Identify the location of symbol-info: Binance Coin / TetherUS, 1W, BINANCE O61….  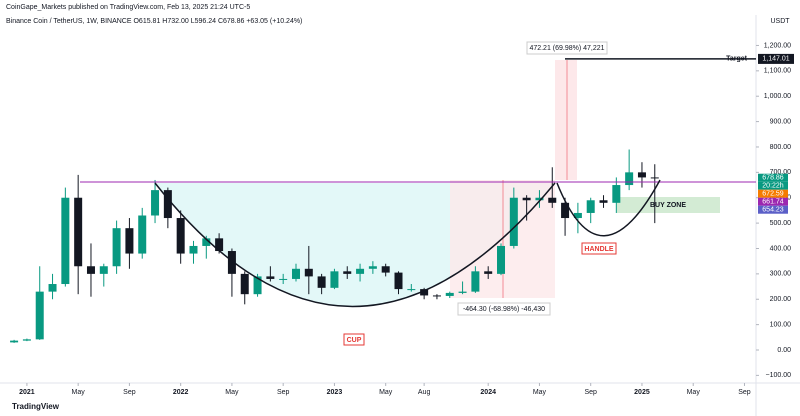
(154, 21).